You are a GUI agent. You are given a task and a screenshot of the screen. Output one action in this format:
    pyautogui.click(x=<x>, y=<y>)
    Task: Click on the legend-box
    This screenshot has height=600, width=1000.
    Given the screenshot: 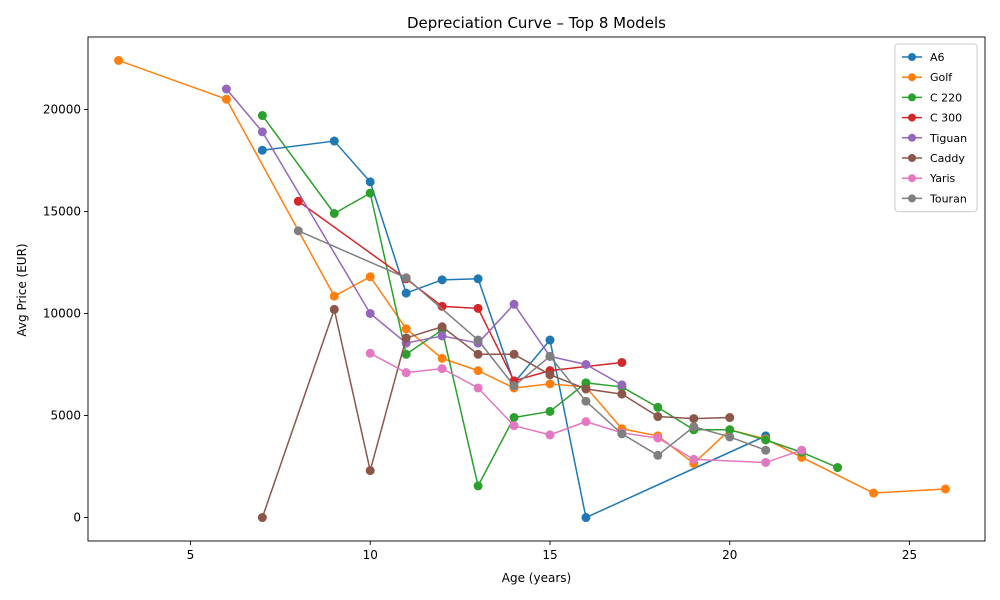 What is the action you would take?
    pyautogui.click(x=936, y=128)
    